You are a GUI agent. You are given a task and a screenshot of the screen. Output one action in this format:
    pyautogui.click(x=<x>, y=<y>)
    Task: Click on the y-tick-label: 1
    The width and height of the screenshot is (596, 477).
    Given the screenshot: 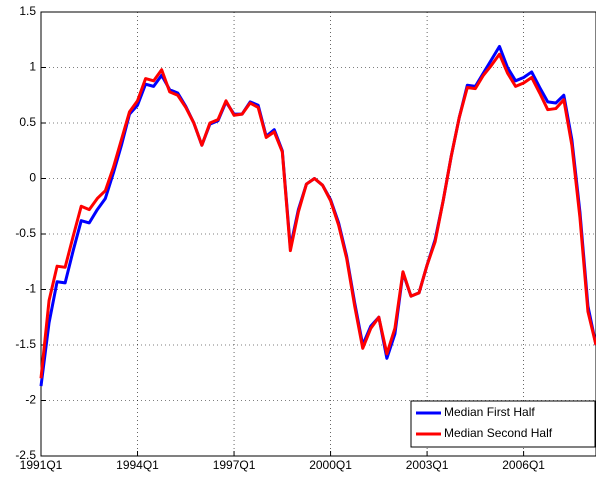 What is the action you would take?
    pyautogui.click(x=32, y=67)
    